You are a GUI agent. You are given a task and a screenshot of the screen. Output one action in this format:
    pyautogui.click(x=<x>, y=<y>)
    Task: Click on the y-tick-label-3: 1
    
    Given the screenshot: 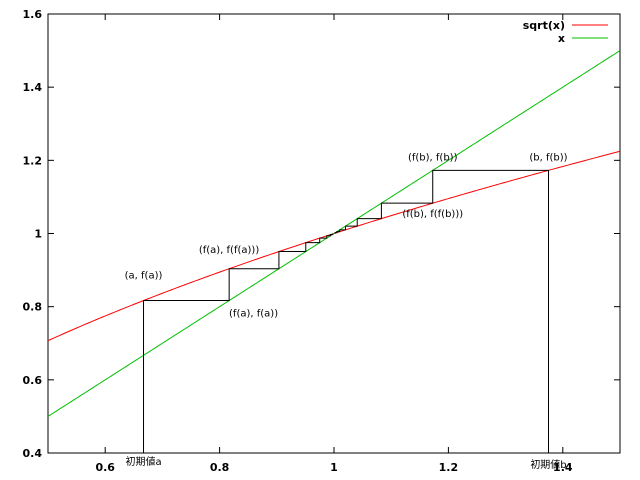 What is the action you would take?
    pyautogui.click(x=38, y=234)
    